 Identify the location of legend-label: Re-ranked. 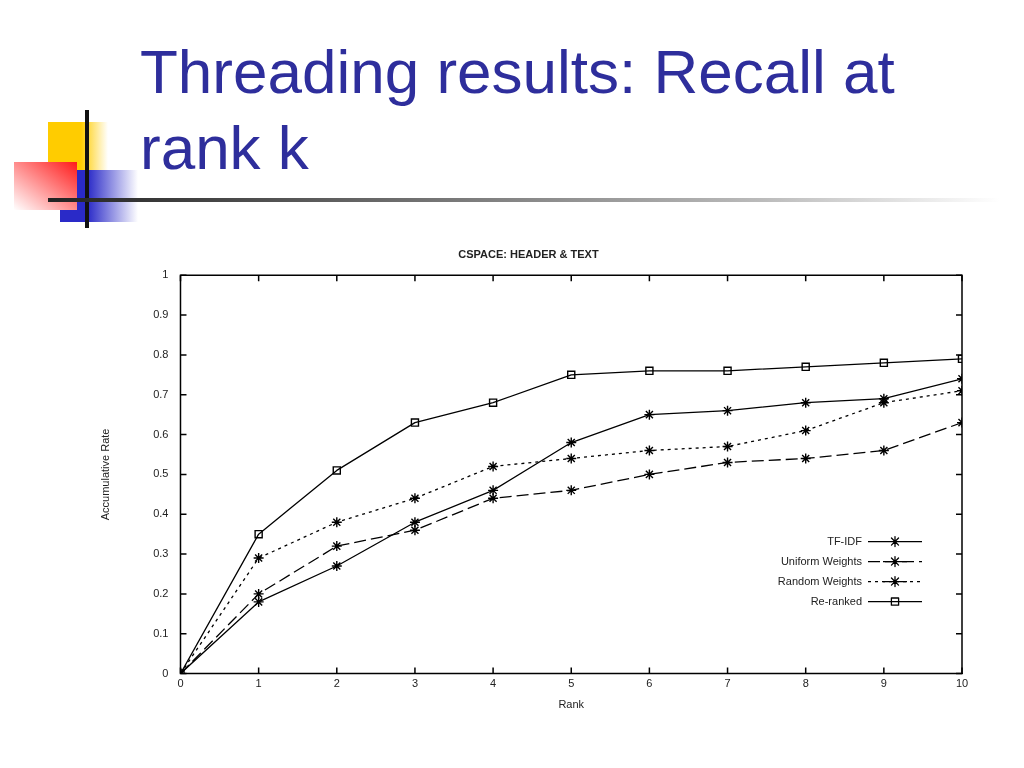
(836, 600).